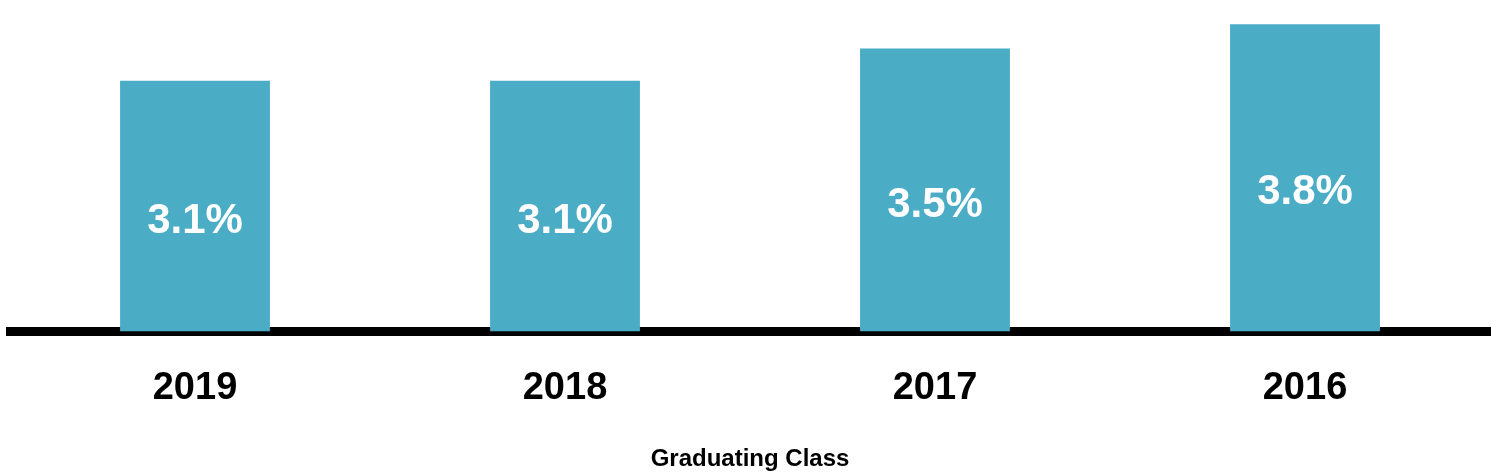 This screenshot has height=474, width=1493. Describe the element at coordinates (1305, 190) in the screenshot. I see `data-label: 3.8%` at that location.